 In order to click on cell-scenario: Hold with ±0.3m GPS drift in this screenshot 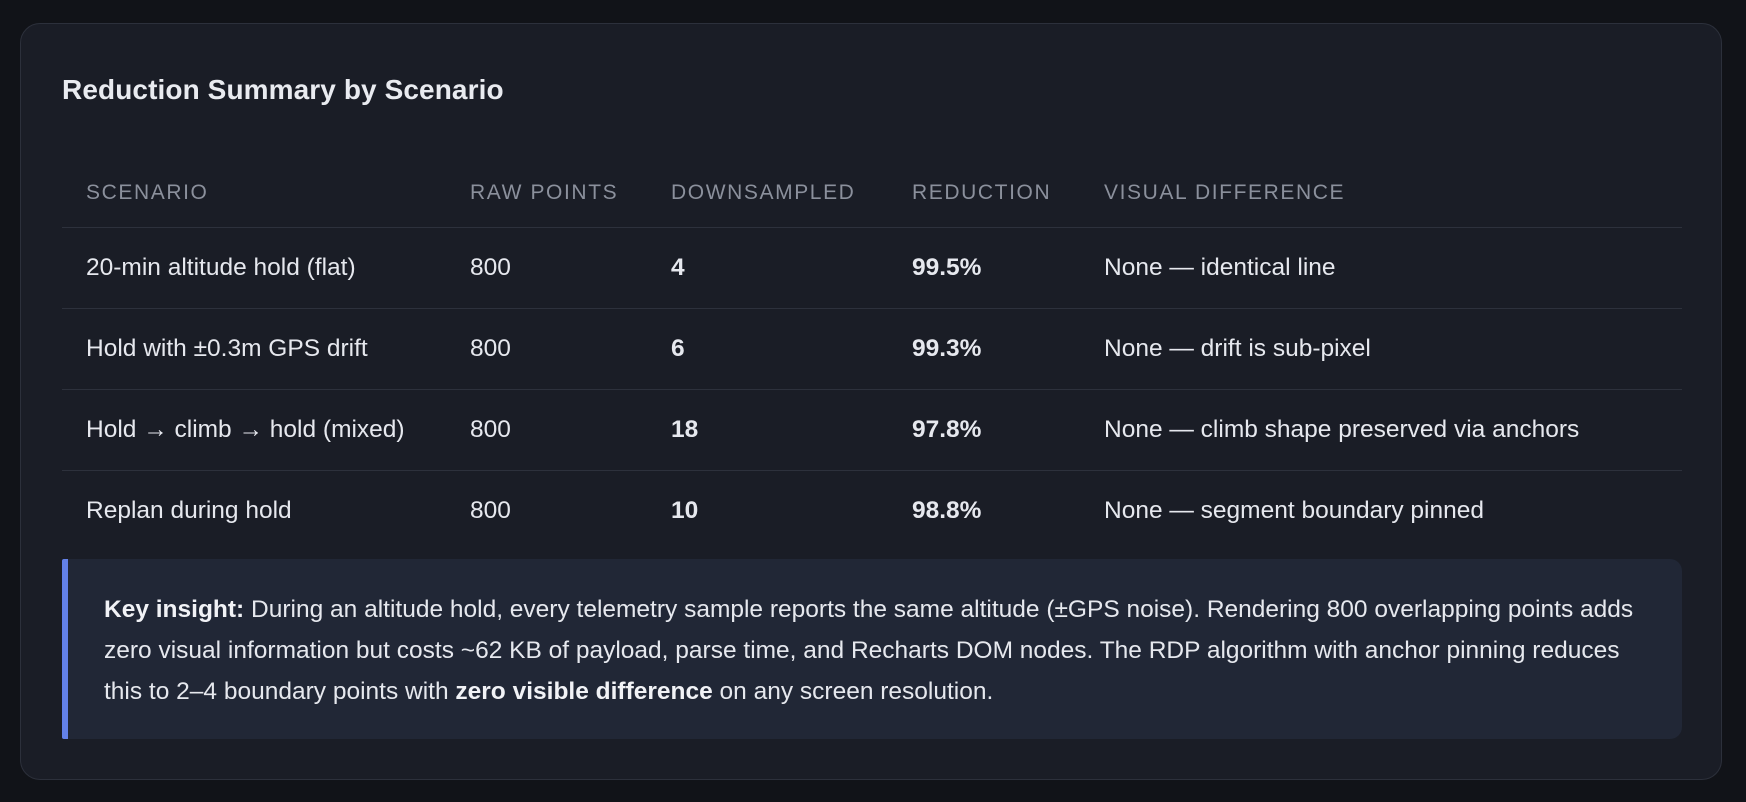, I will do `click(254, 349)`.